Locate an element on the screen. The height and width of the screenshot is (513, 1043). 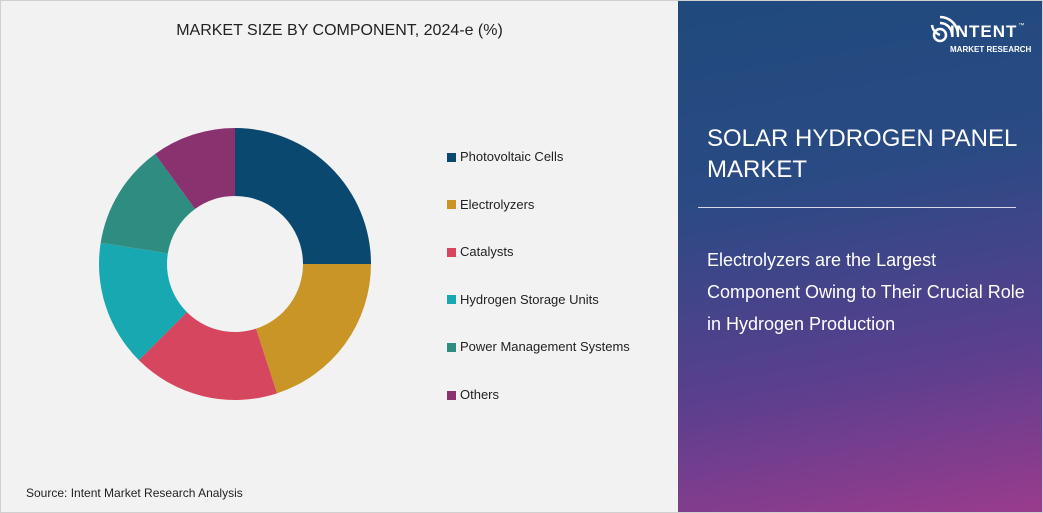
legend-label: Electrolyzers is located at coordinates (497, 204).